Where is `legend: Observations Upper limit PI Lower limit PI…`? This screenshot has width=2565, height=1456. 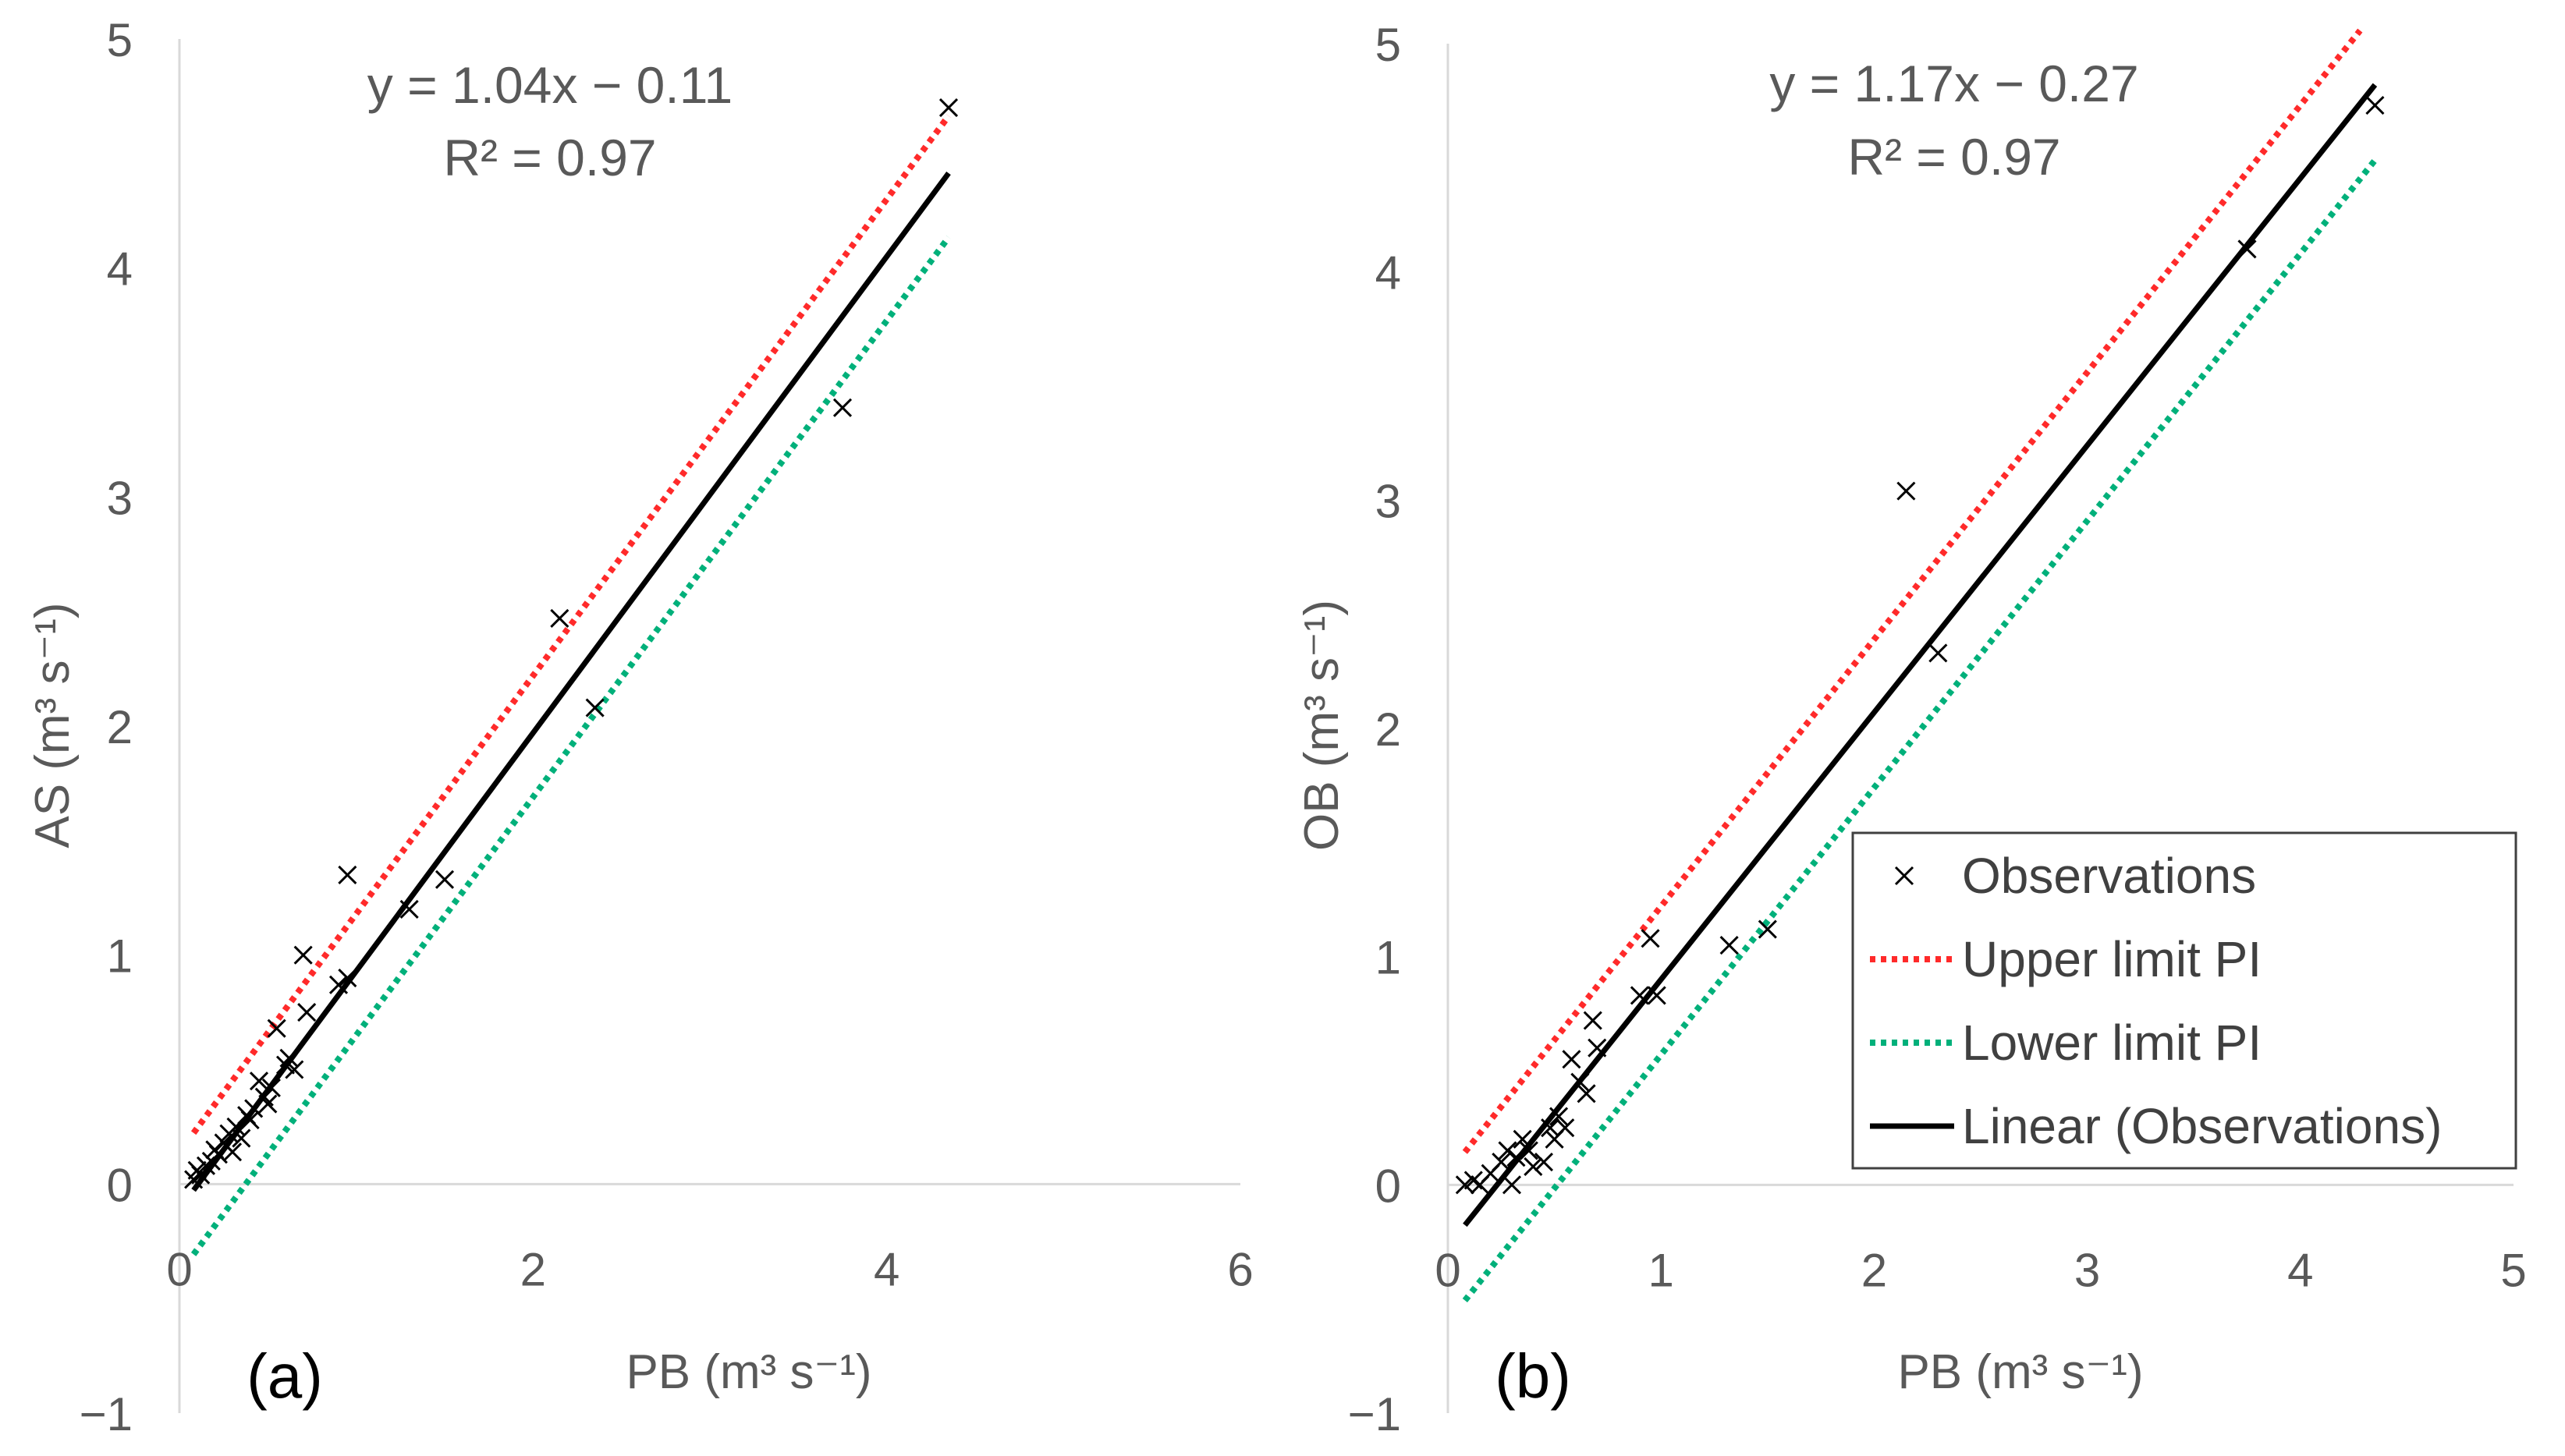
legend: Observations Upper limit PI Lower limit PI… is located at coordinates (2184, 1000).